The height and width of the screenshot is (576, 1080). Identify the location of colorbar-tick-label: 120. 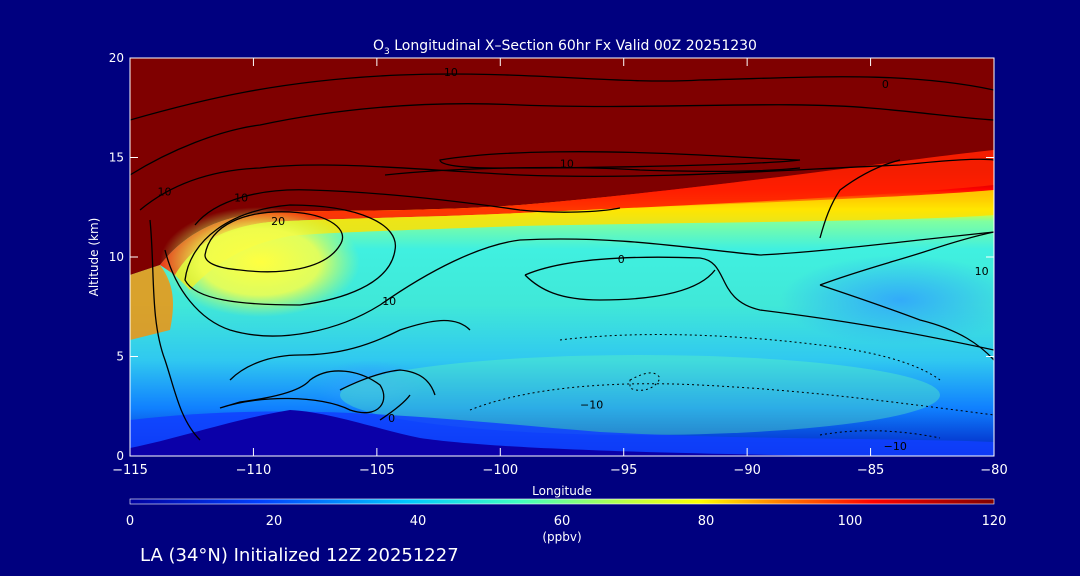
(994, 521).